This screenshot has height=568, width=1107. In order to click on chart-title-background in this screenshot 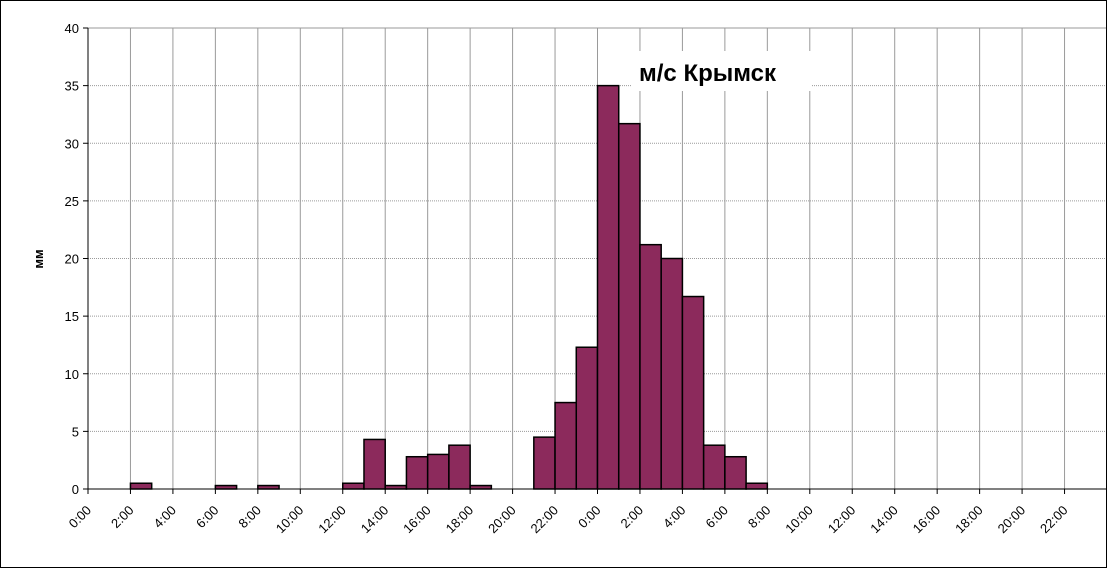, I will do `click(721, 71)`.